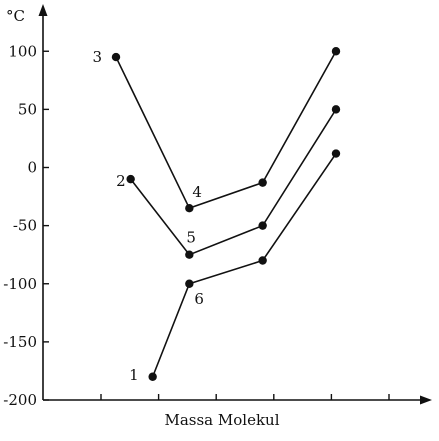 This screenshot has height=441, width=439. I want to click on x-axis-arrowhead, so click(426, 400).